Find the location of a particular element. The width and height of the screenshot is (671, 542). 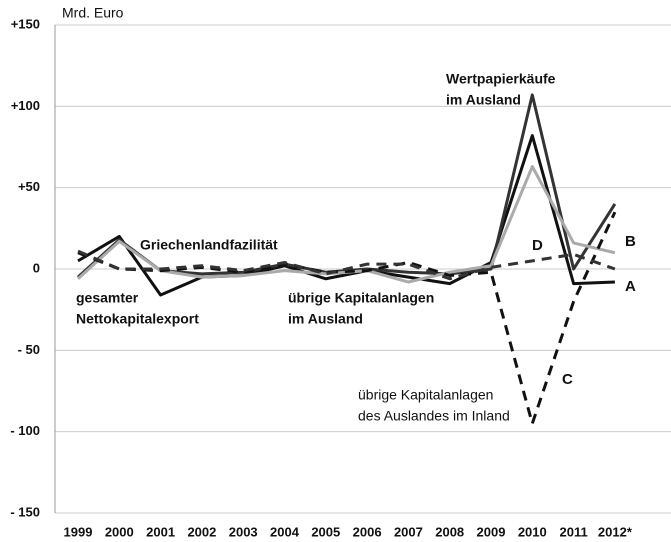

annotation: Nettokapitalexport is located at coordinates (137, 319).